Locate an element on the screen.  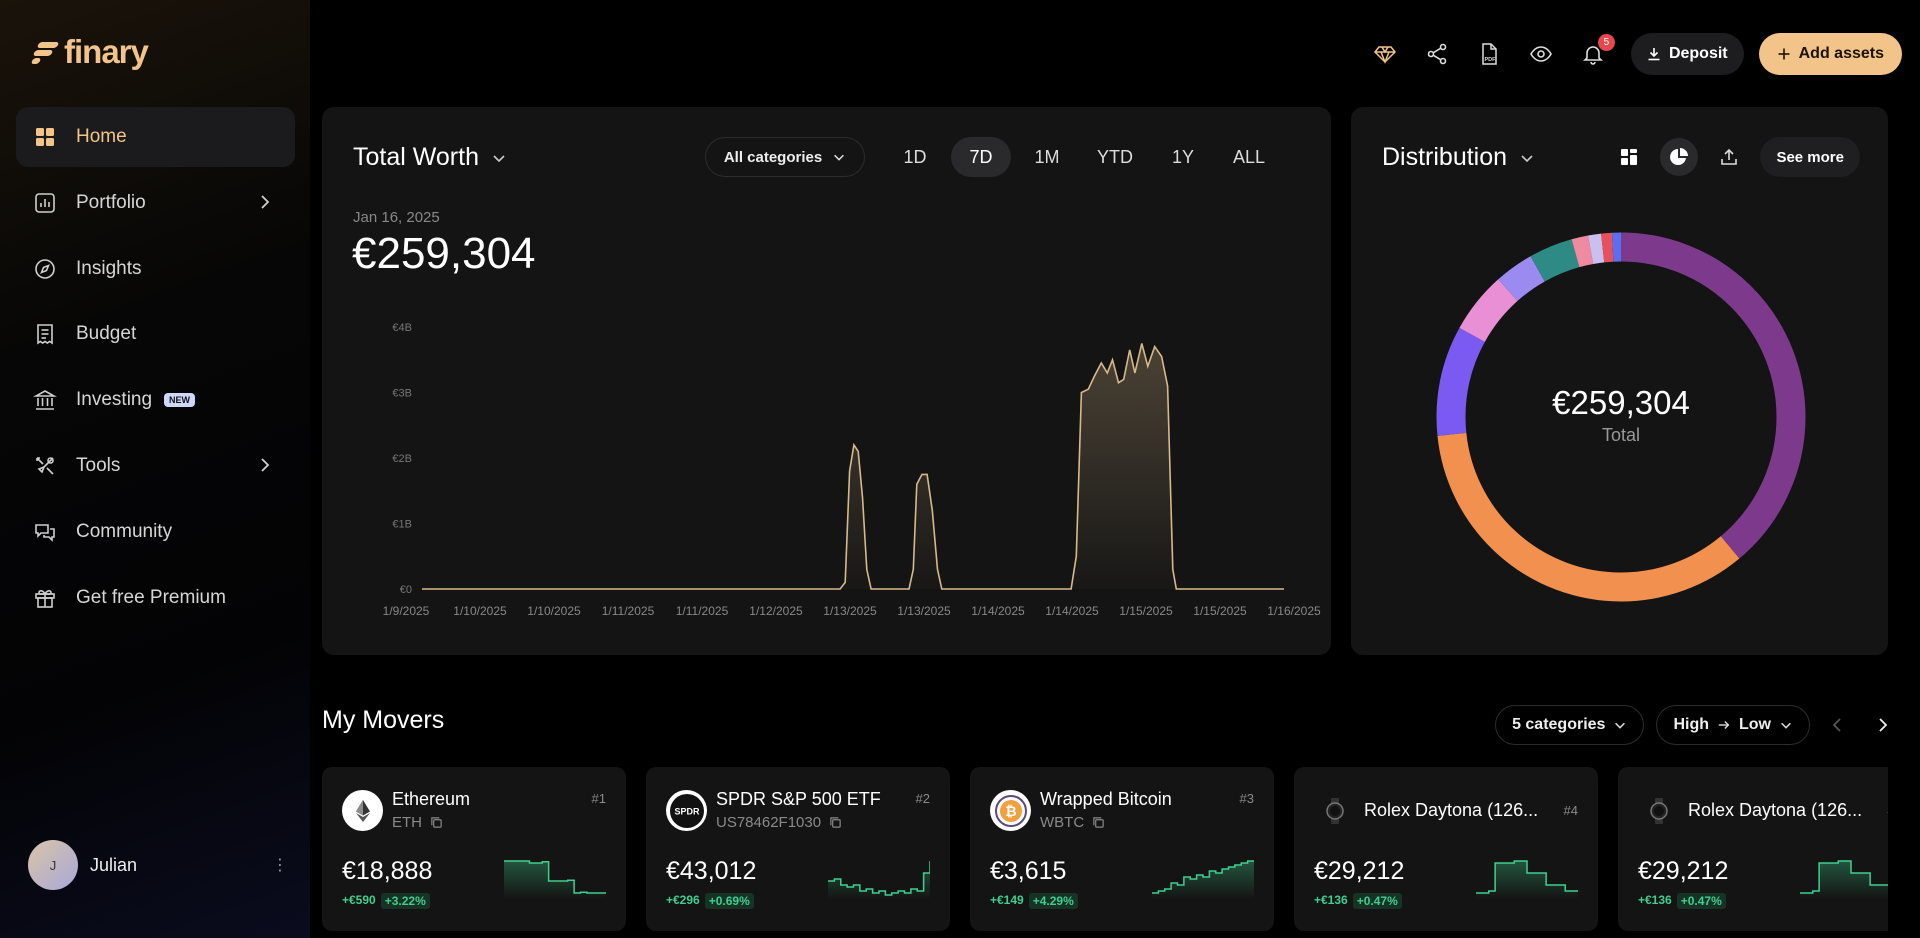
donut-segment is located at coordinates (1621, 417).